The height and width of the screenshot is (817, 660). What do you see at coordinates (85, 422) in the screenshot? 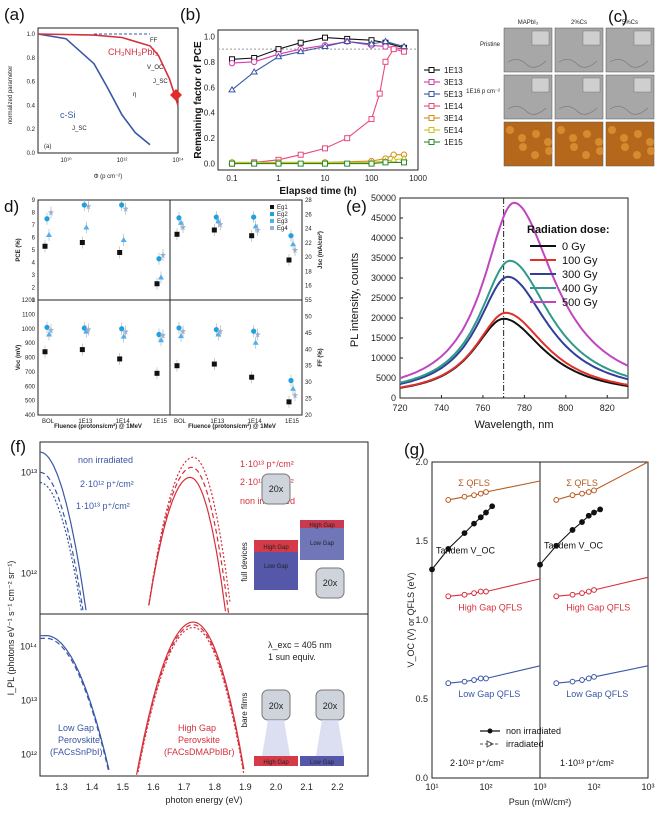
I see `d-xtick: 1E13` at bounding box center [85, 422].